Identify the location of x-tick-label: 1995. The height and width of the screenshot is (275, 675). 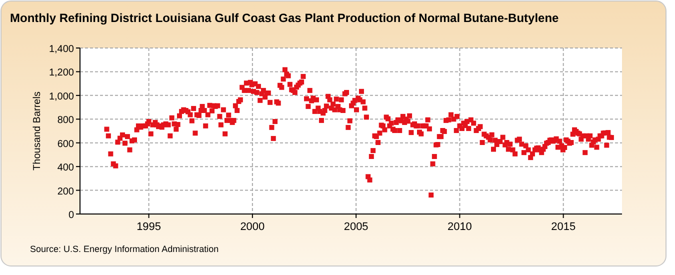
(149, 227).